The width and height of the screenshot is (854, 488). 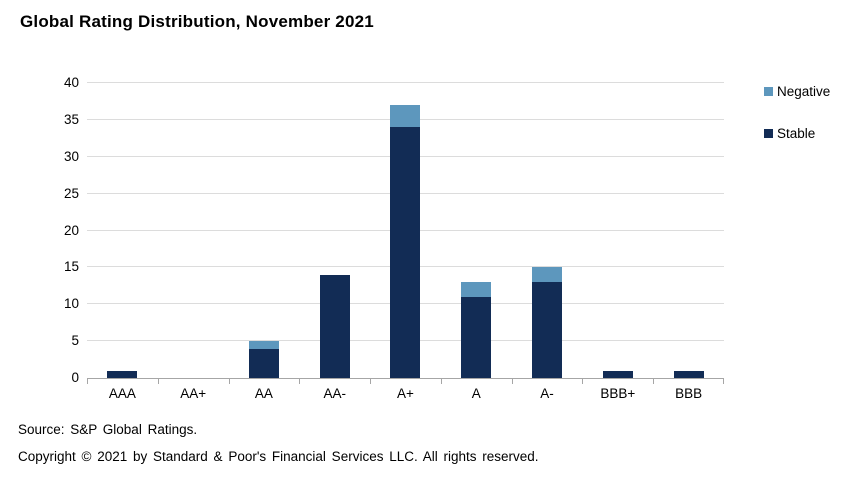 What do you see at coordinates (768, 133) in the screenshot?
I see `legend-stable-swatch-icon` at bounding box center [768, 133].